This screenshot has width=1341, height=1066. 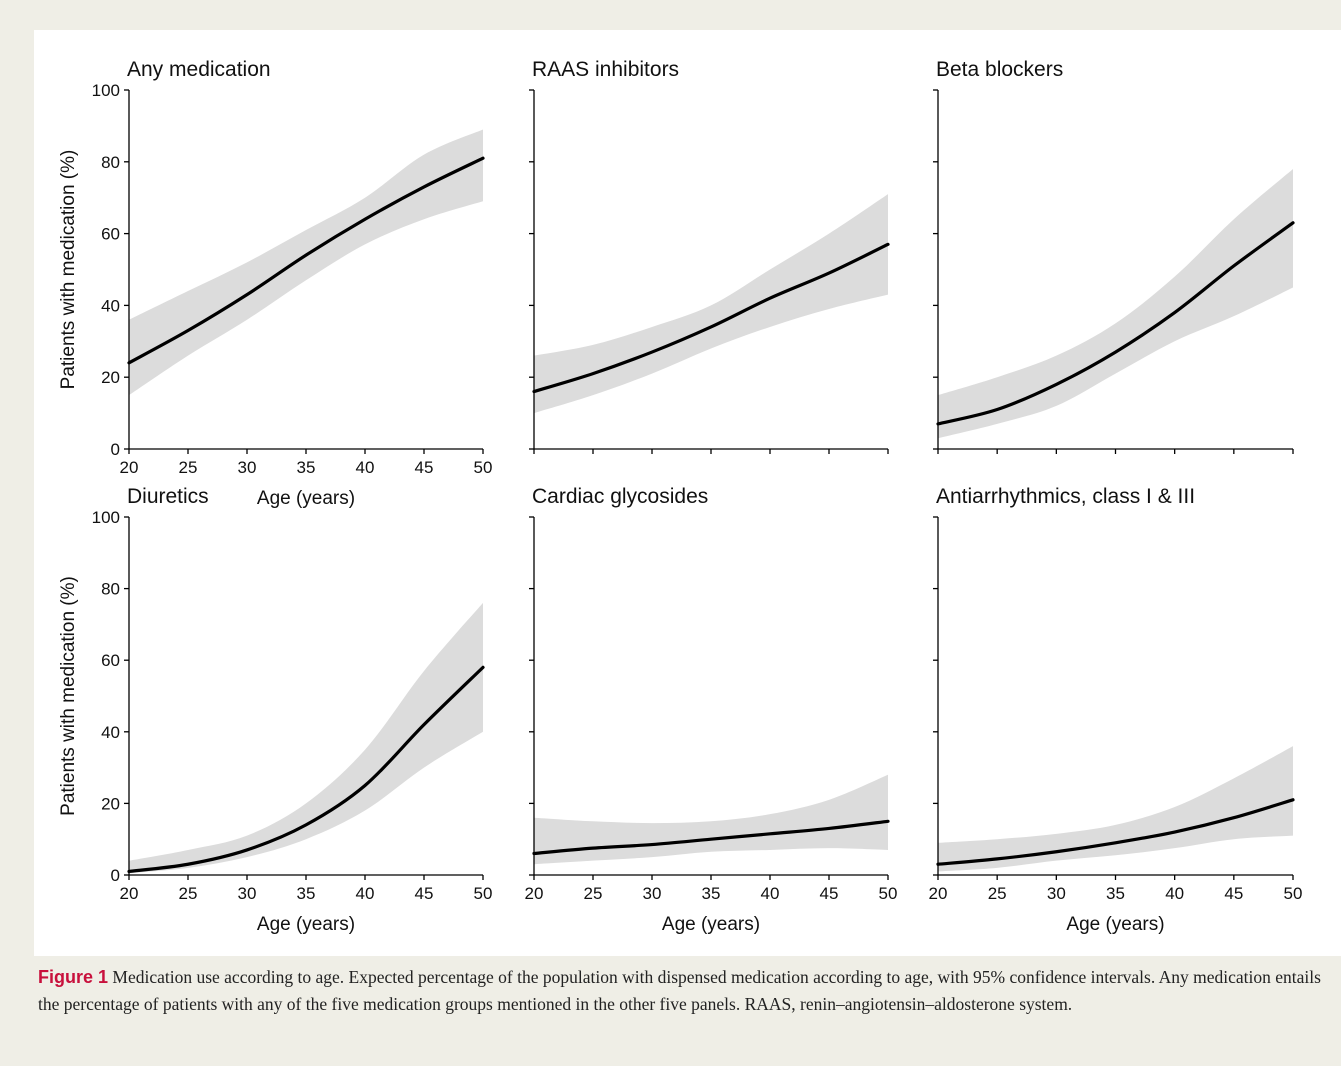 I want to click on panel-title: RAAS inhibitors, so click(x=605, y=69).